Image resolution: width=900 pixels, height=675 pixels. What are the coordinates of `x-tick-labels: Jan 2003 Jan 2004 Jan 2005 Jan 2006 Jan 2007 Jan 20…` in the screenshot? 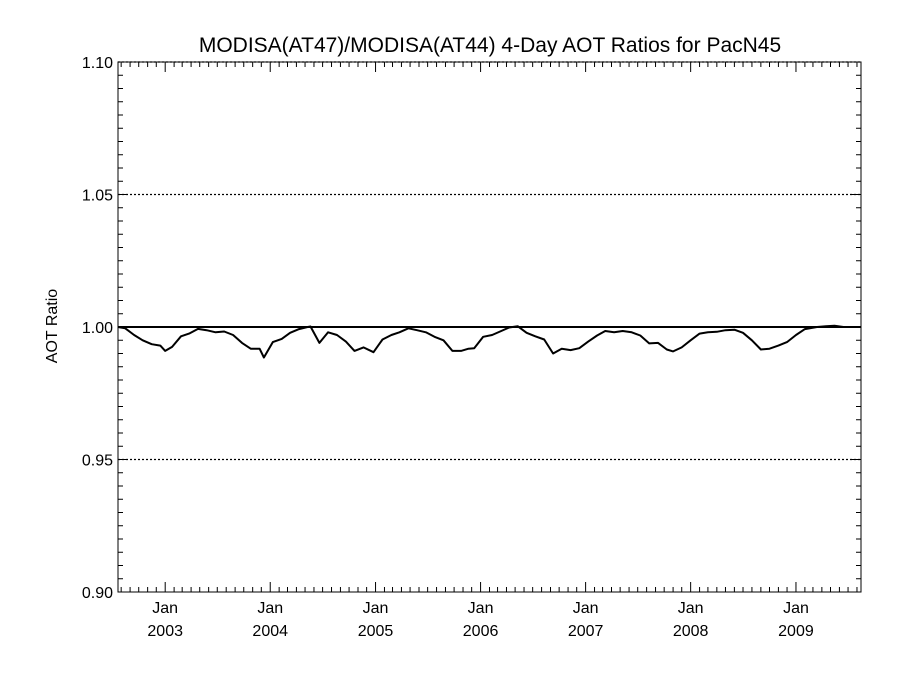 It's located at (480, 620).